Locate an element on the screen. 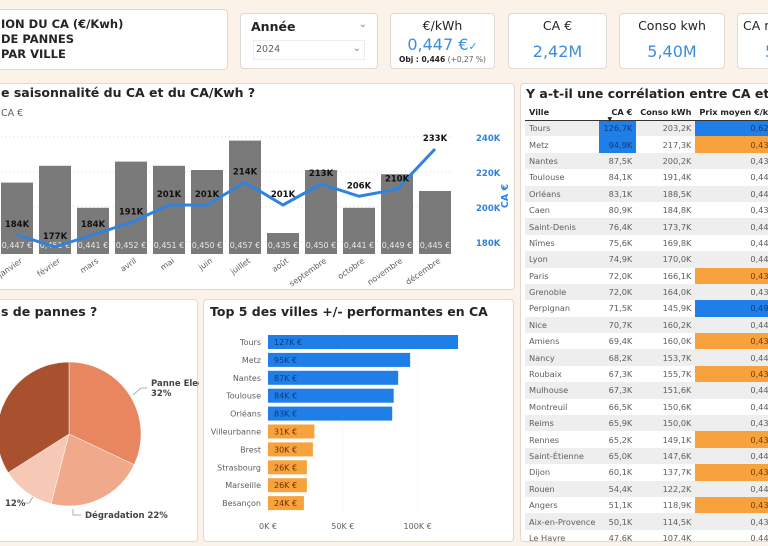 This screenshot has height=546, width=768. line-data-label: 206K is located at coordinates (359, 186).